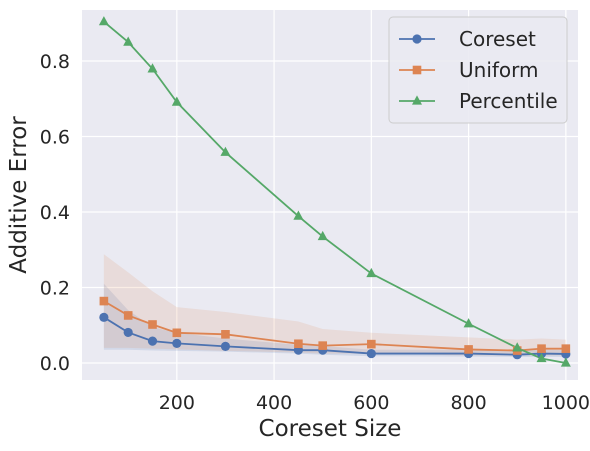  Describe the element at coordinates (274, 403) in the screenshot. I see `x-tick-label: 400` at that location.